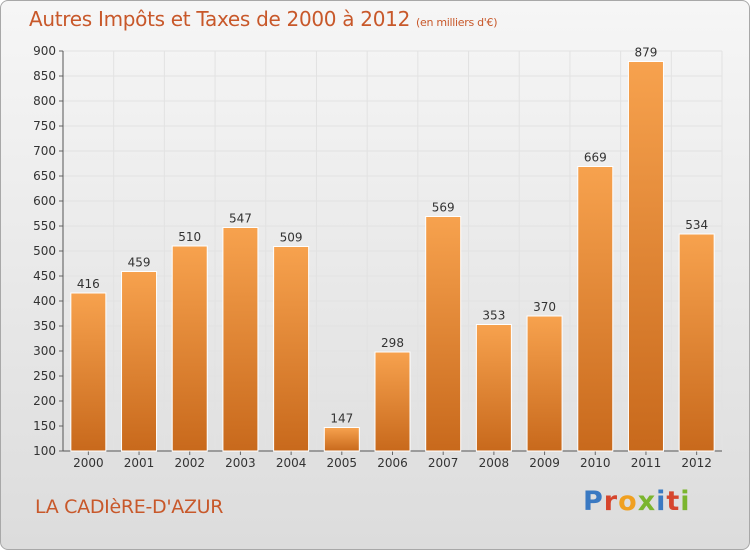  What do you see at coordinates (44, 126) in the screenshot?
I see `y-tick-label: 750` at bounding box center [44, 126].